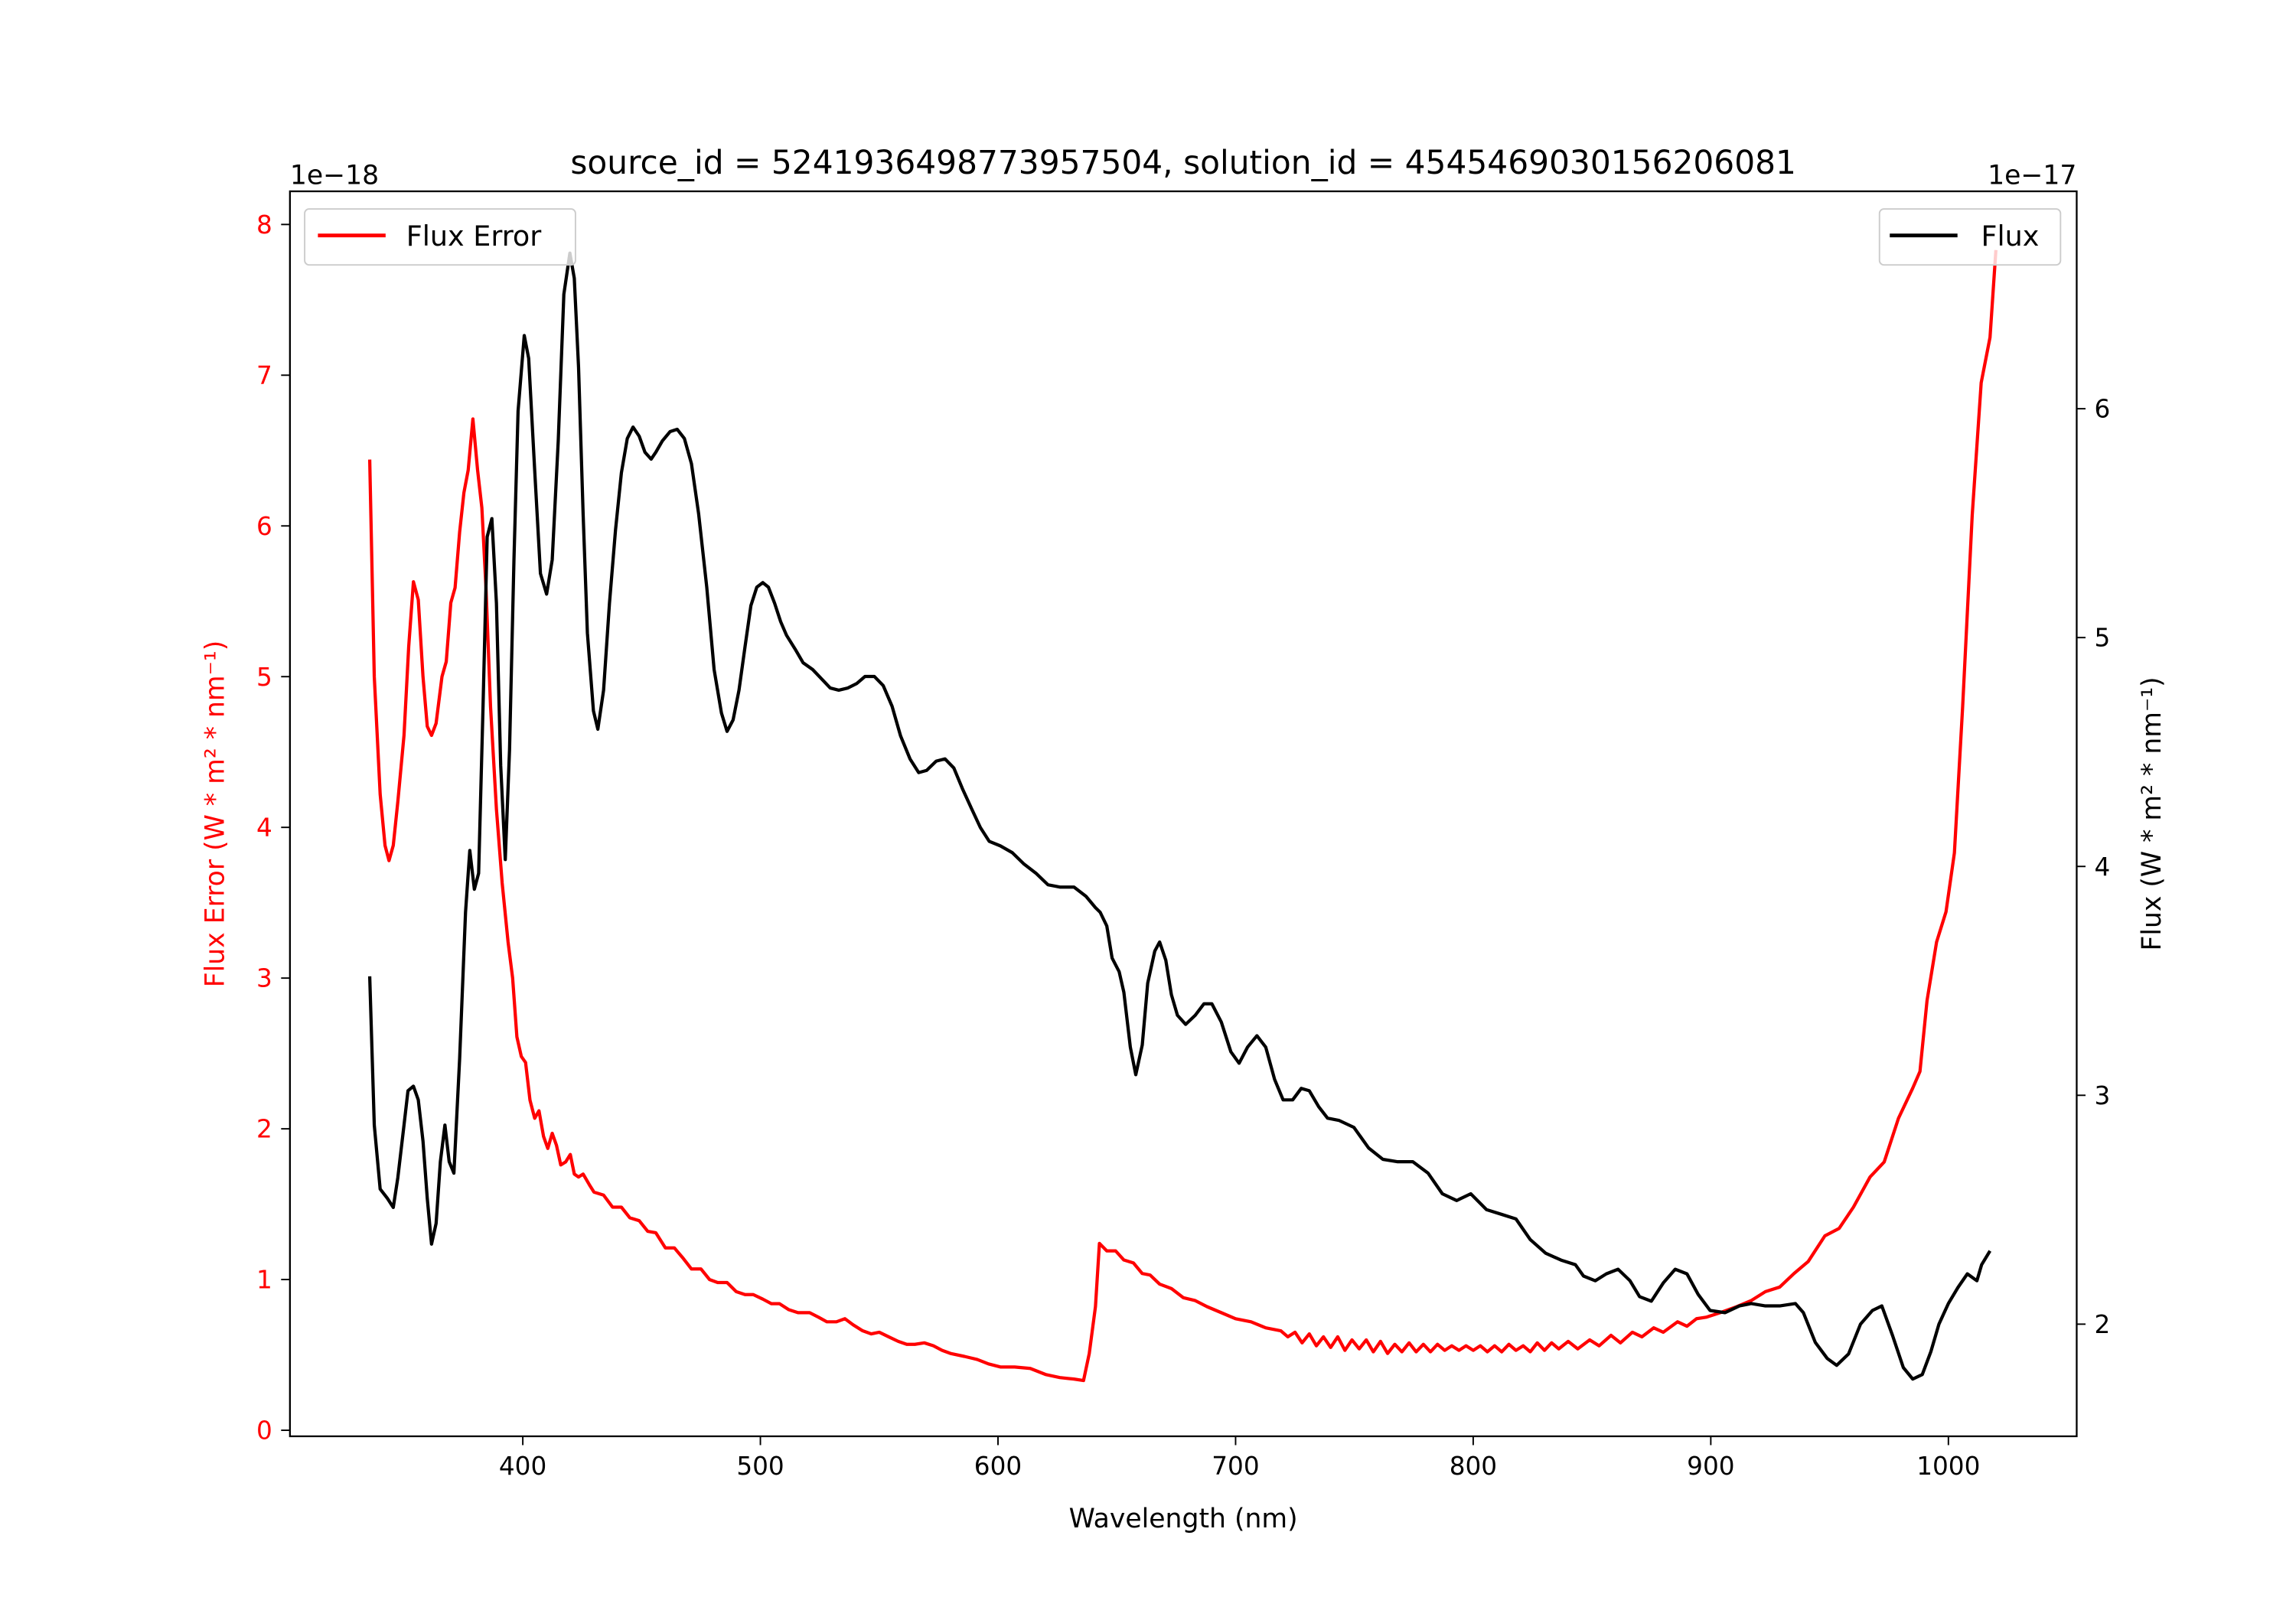 This screenshot has width=2296, height=1607. I want to click on x-tick-label: 1000, so click(1948, 1466).